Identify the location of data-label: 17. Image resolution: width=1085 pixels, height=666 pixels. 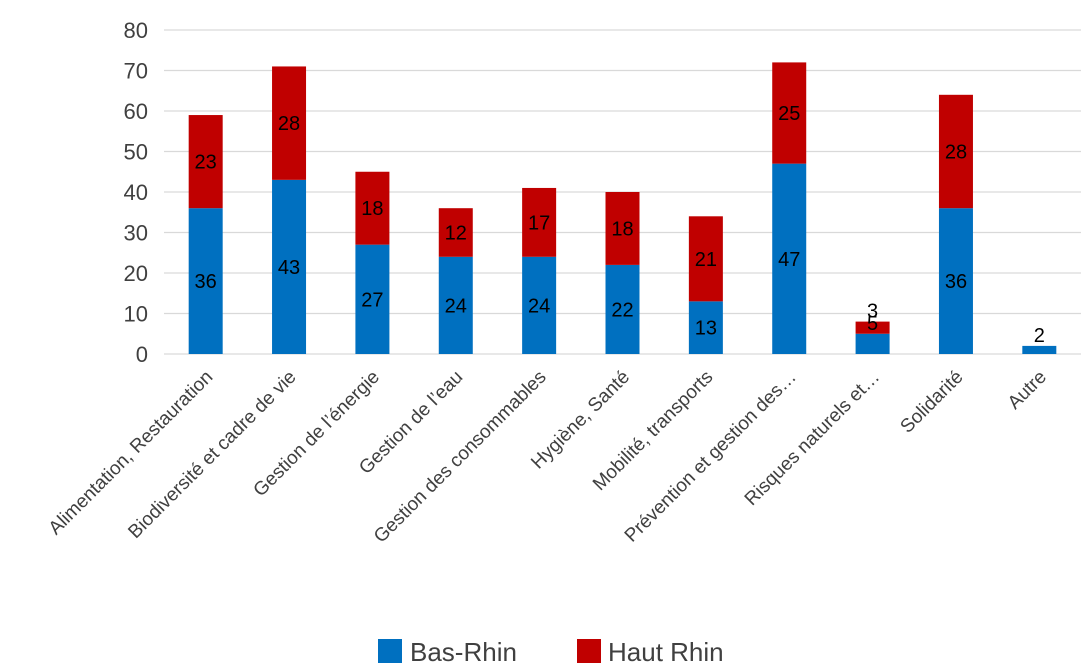
(539, 223).